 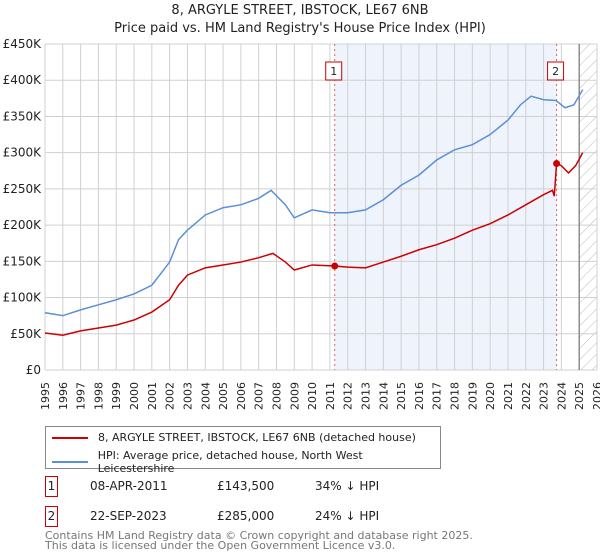 What do you see at coordinates (312, 396) in the screenshot?
I see `x-tick-label: 2010` at bounding box center [312, 396].